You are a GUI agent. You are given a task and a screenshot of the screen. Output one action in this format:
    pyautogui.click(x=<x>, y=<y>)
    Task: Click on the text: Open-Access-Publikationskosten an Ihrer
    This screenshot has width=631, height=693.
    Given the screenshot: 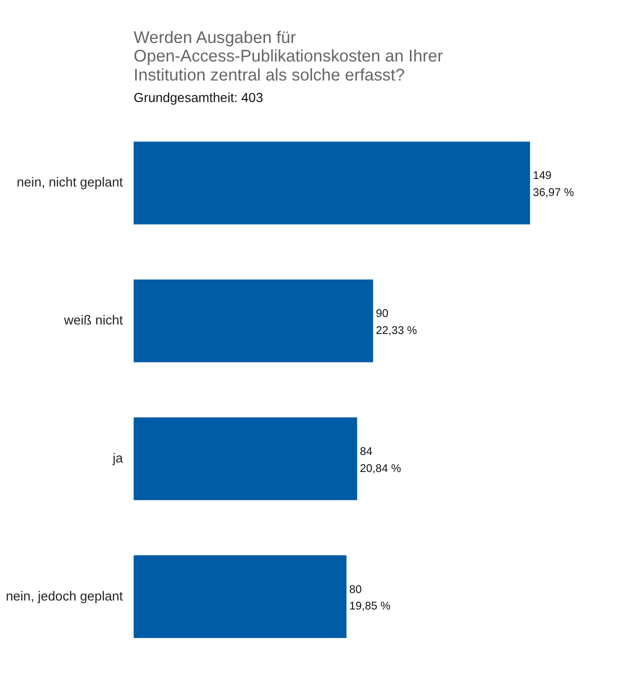 What is the action you would take?
    pyautogui.click(x=289, y=56)
    